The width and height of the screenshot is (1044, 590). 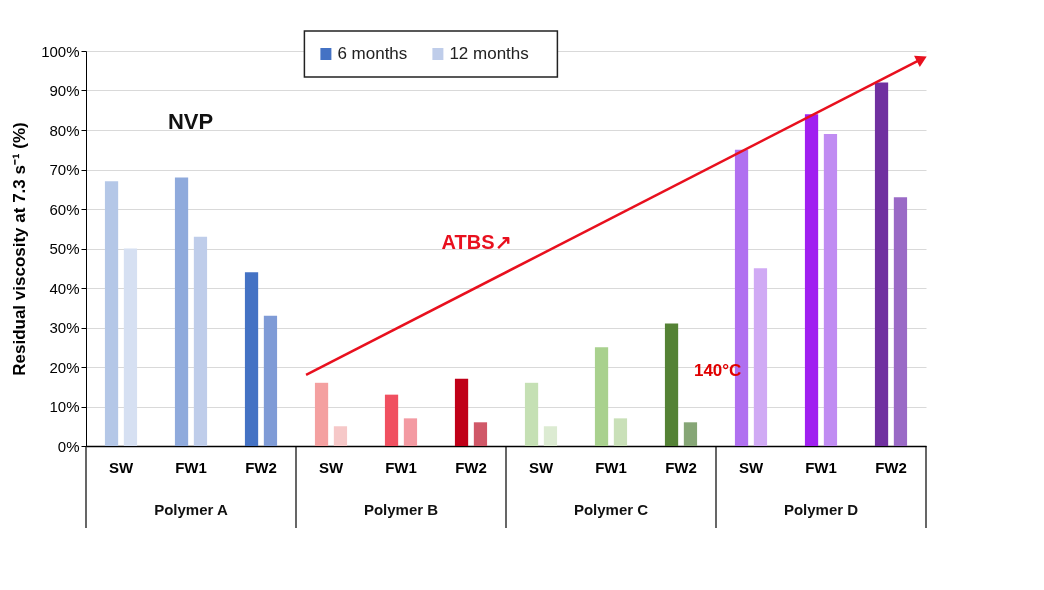 I want to click on y-tick-label: 50%, so click(x=64, y=248).